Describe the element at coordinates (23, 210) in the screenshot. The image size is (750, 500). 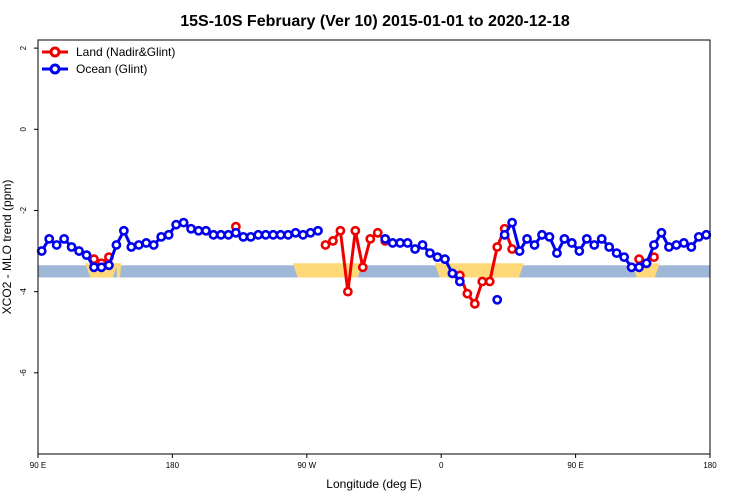
I see `y-tick-label: -2` at that location.